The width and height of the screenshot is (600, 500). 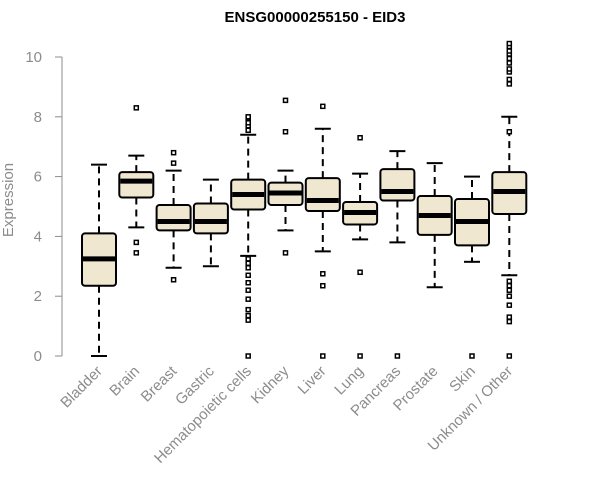 I want to click on y-axis: 0 2 4 6 8 10, so click(x=44, y=207).